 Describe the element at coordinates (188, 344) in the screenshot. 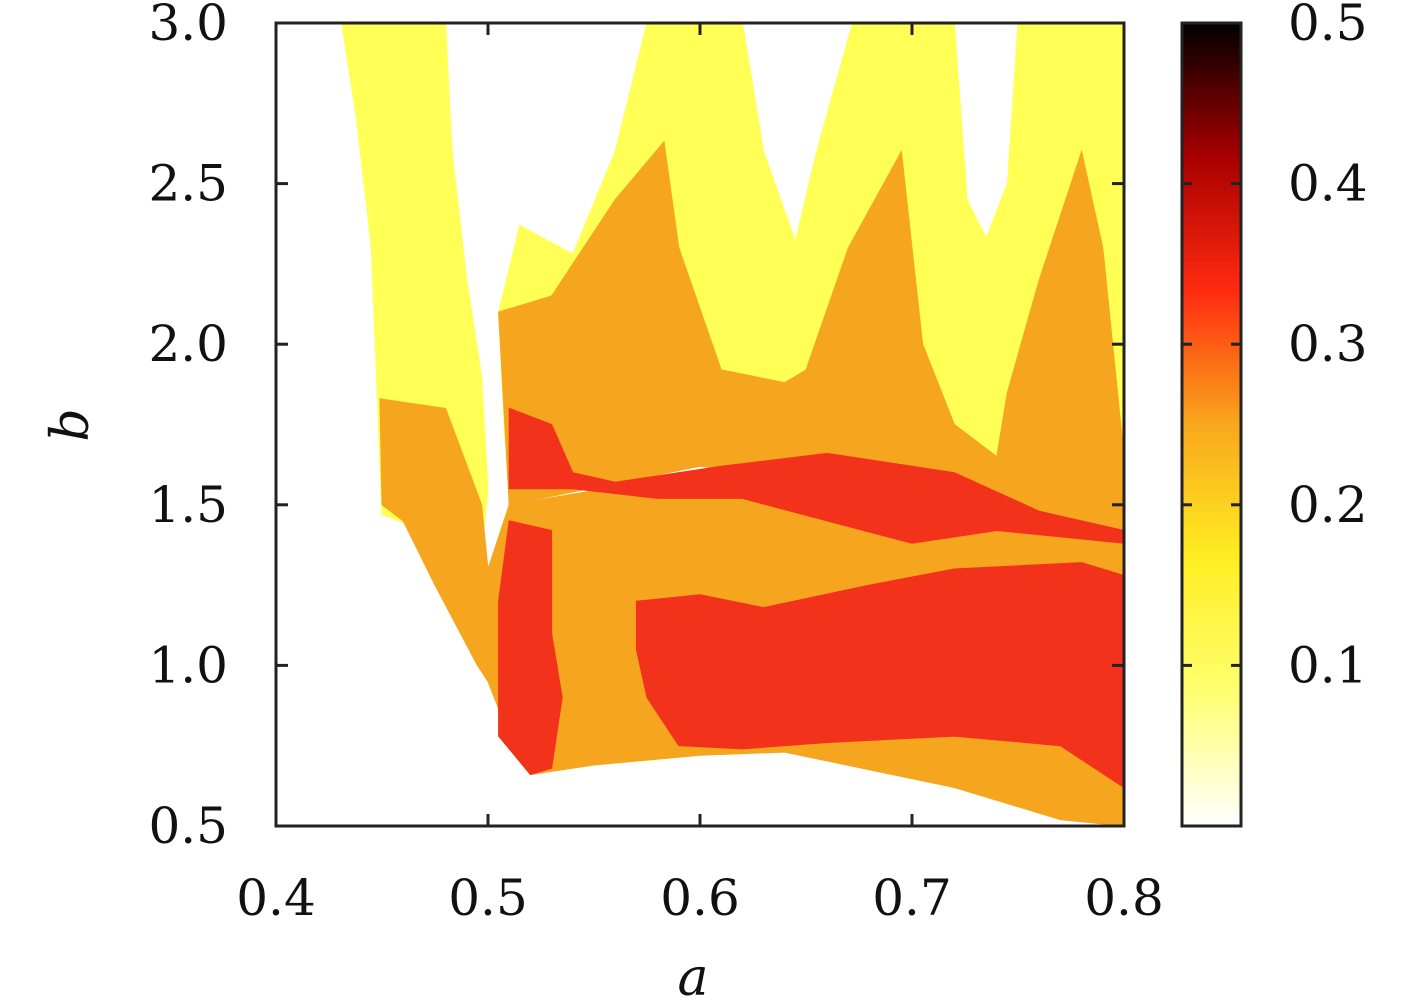

I see `y-tick-label-3: 2.0` at that location.